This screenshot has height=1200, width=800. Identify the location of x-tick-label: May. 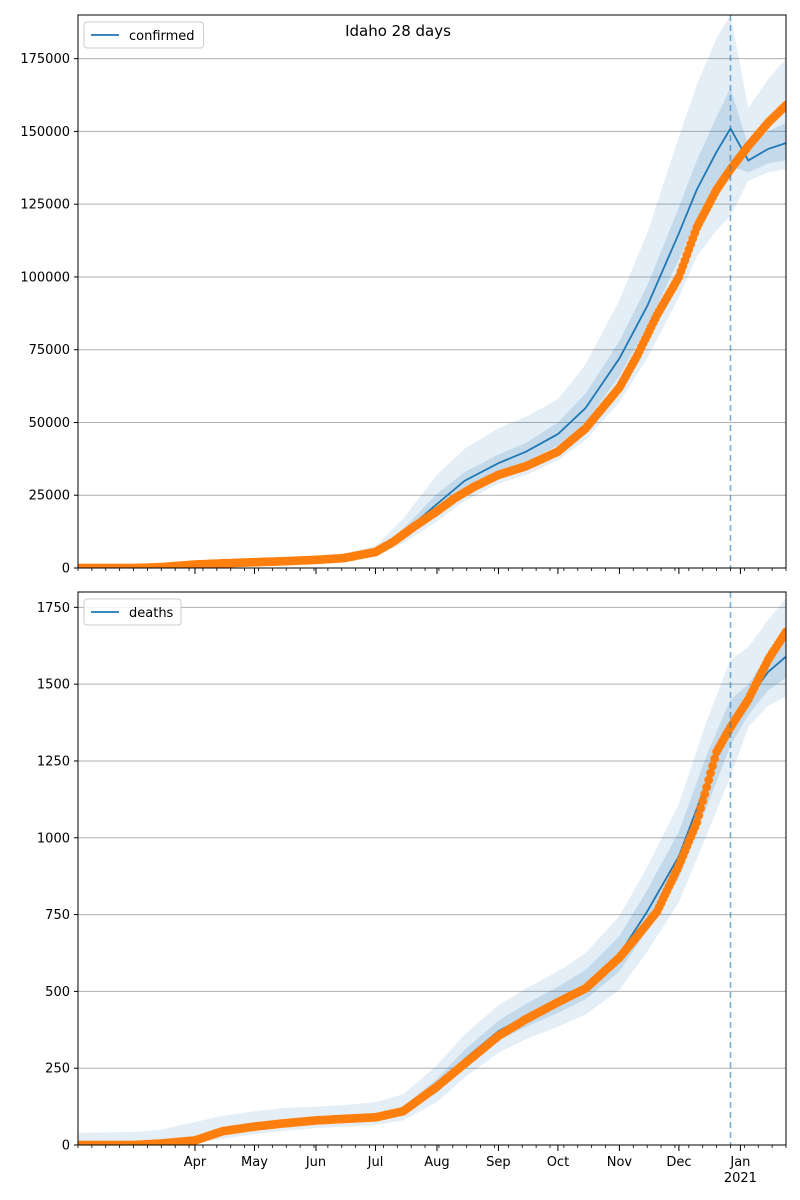
(254, 1162).